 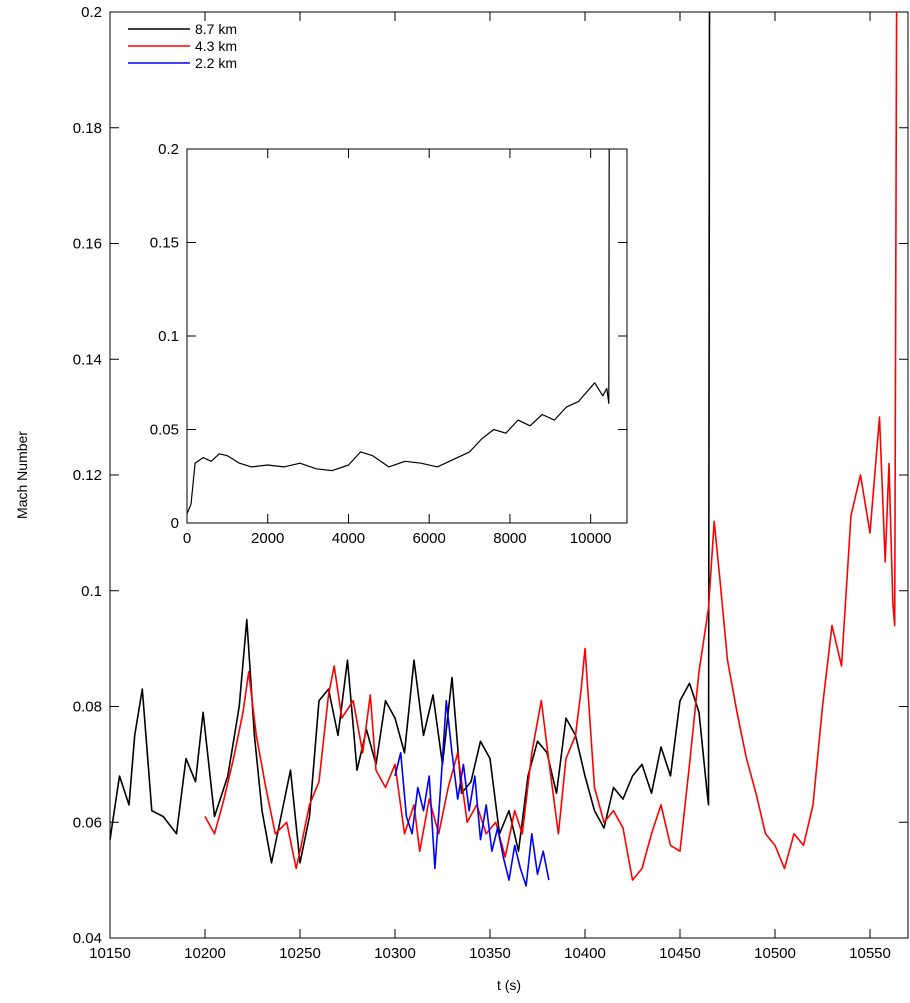 What do you see at coordinates (680, 953) in the screenshot?
I see `main-x-tick-label: 10450` at bounding box center [680, 953].